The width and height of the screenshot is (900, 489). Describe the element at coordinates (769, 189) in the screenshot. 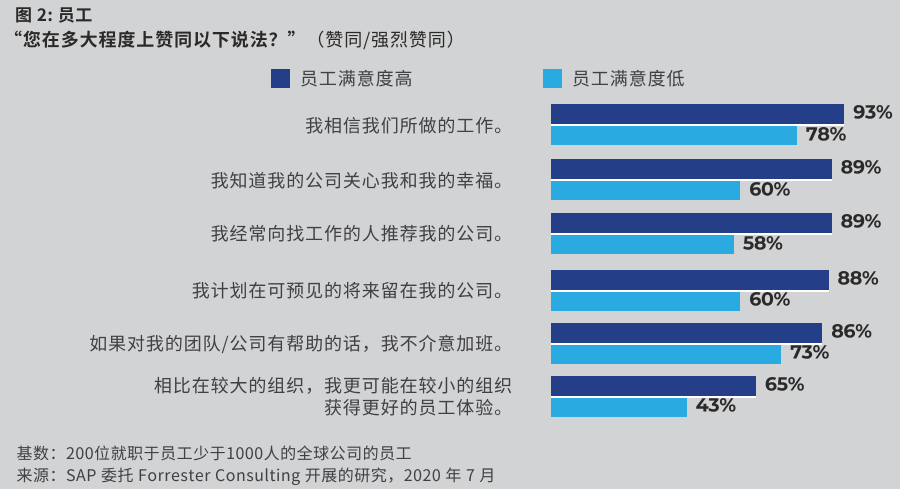

I see `value-label-low-2: 60%` at that location.